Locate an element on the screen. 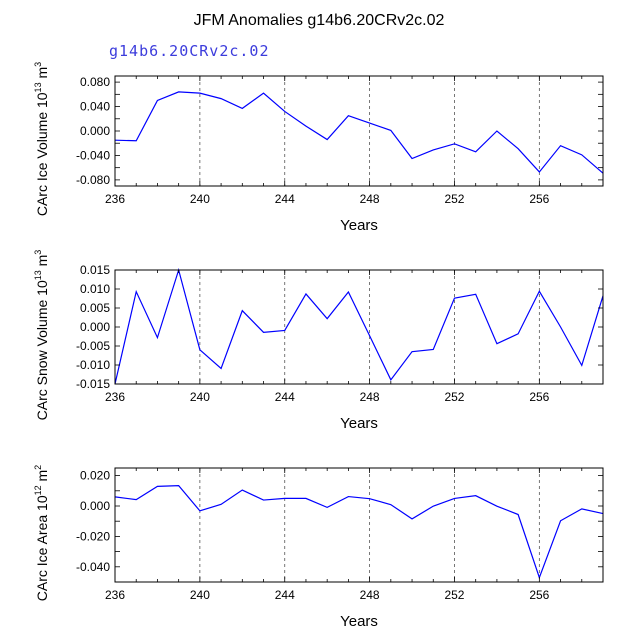 The height and width of the screenshot is (638, 638). y-tick-label: 0.080 is located at coordinates (95, 82).